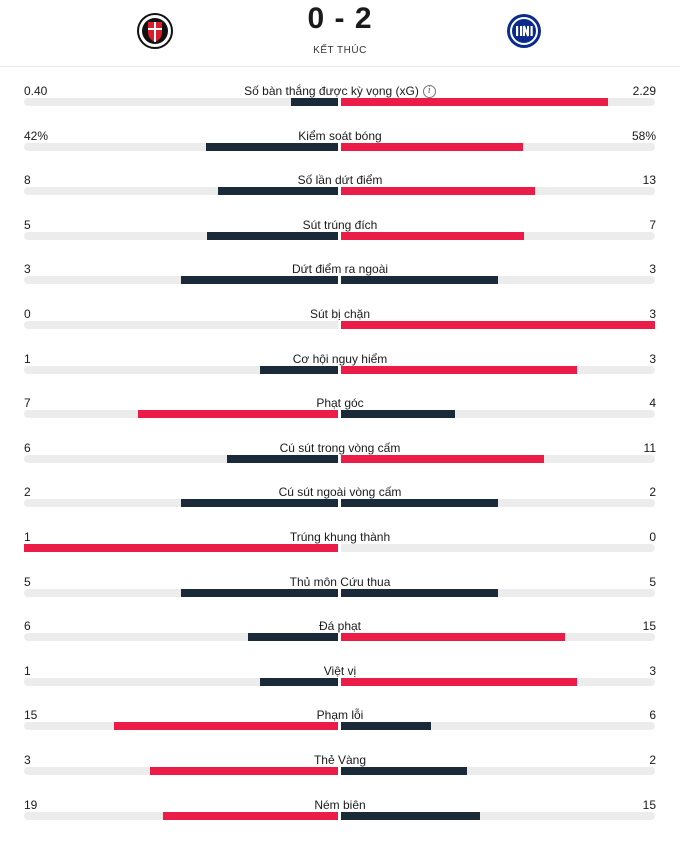  I want to click on home-stat-value: 7, so click(27, 403).